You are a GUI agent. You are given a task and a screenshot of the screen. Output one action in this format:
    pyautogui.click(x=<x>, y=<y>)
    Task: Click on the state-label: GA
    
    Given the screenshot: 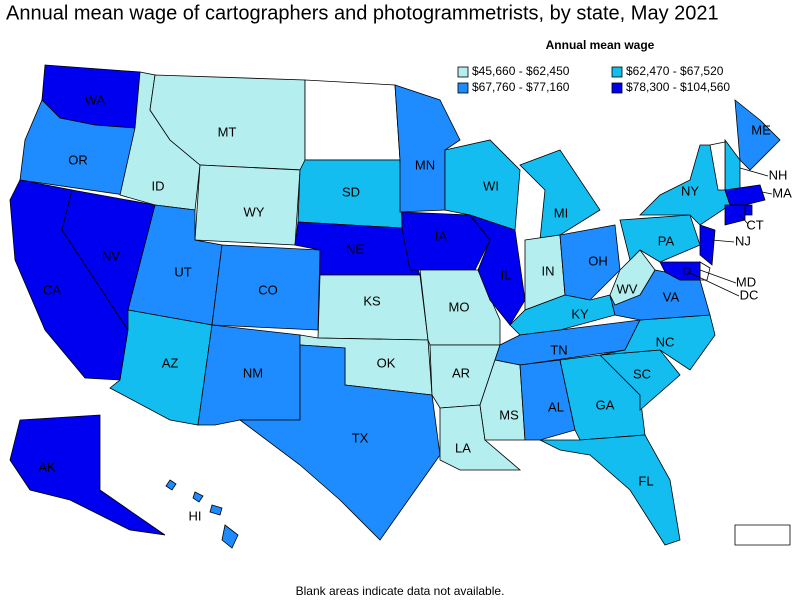 What is the action you would take?
    pyautogui.click(x=605, y=404)
    